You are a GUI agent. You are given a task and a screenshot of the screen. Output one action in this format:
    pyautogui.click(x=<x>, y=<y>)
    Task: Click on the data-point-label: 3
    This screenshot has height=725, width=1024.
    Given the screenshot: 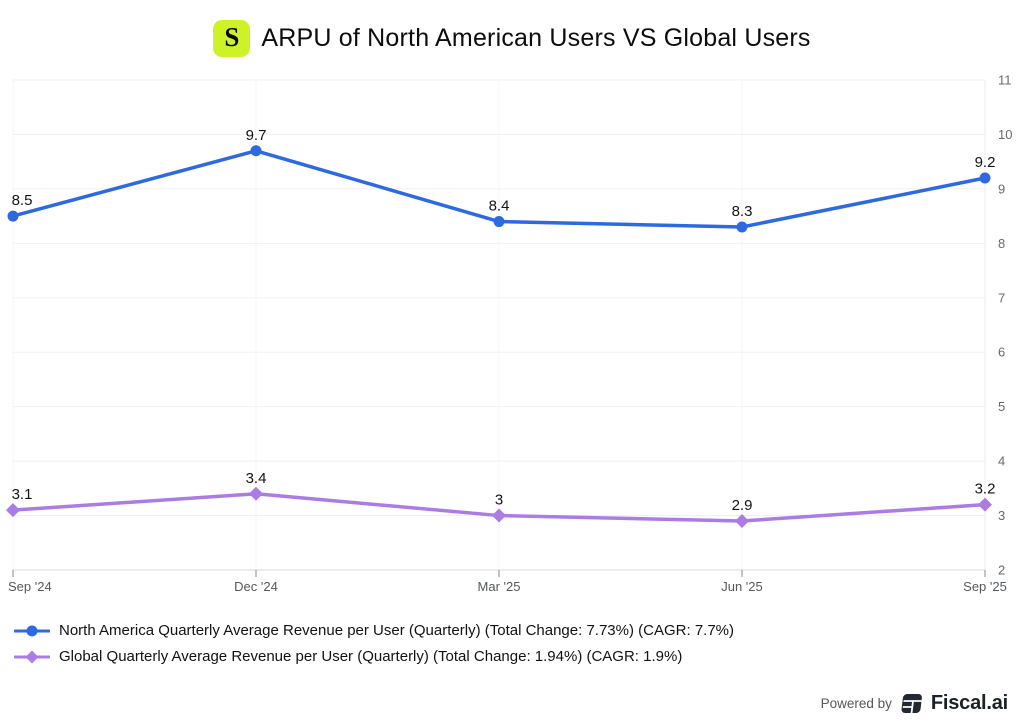 What is the action you would take?
    pyautogui.click(x=499, y=500)
    